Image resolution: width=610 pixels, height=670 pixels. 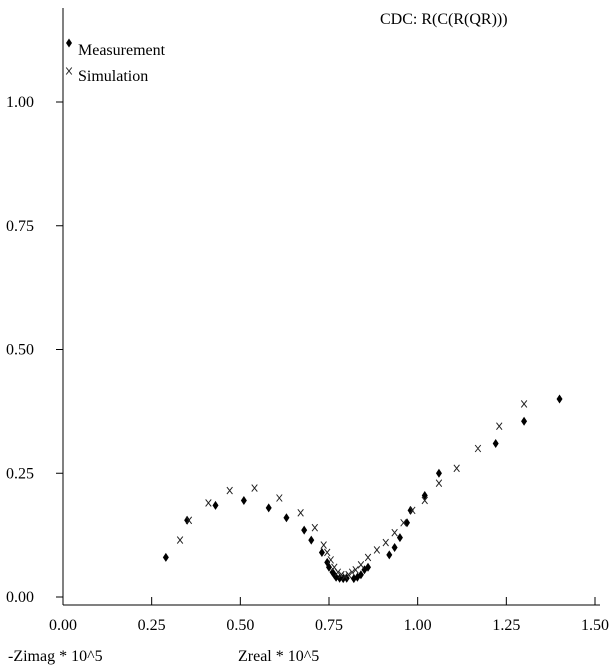 I want to click on y-axis-caption: -Zimag * 10^5, so click(x=55, y=656).